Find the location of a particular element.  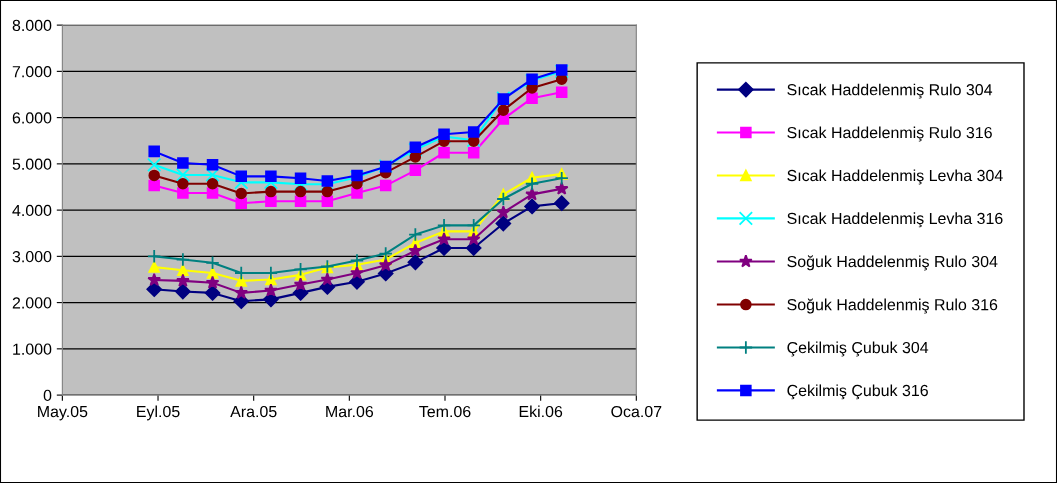

y-tick-label: 0 is located at coordinates (47, 395).